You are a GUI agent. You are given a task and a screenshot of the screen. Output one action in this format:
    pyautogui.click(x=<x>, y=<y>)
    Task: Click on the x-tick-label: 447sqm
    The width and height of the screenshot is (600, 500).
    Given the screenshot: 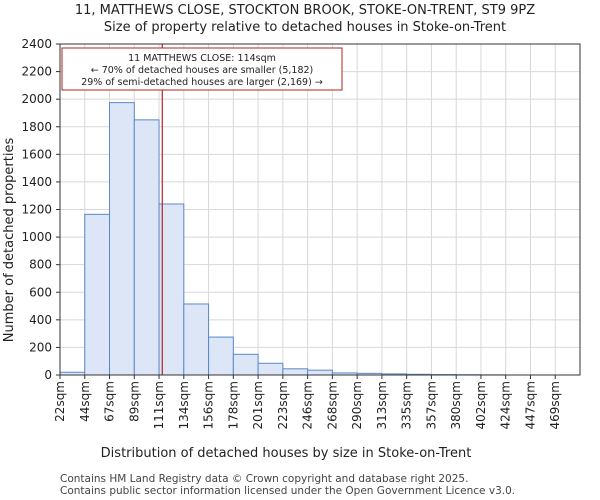 What is the action you would take?
    pyautogui.click(x=530, y=405)
    